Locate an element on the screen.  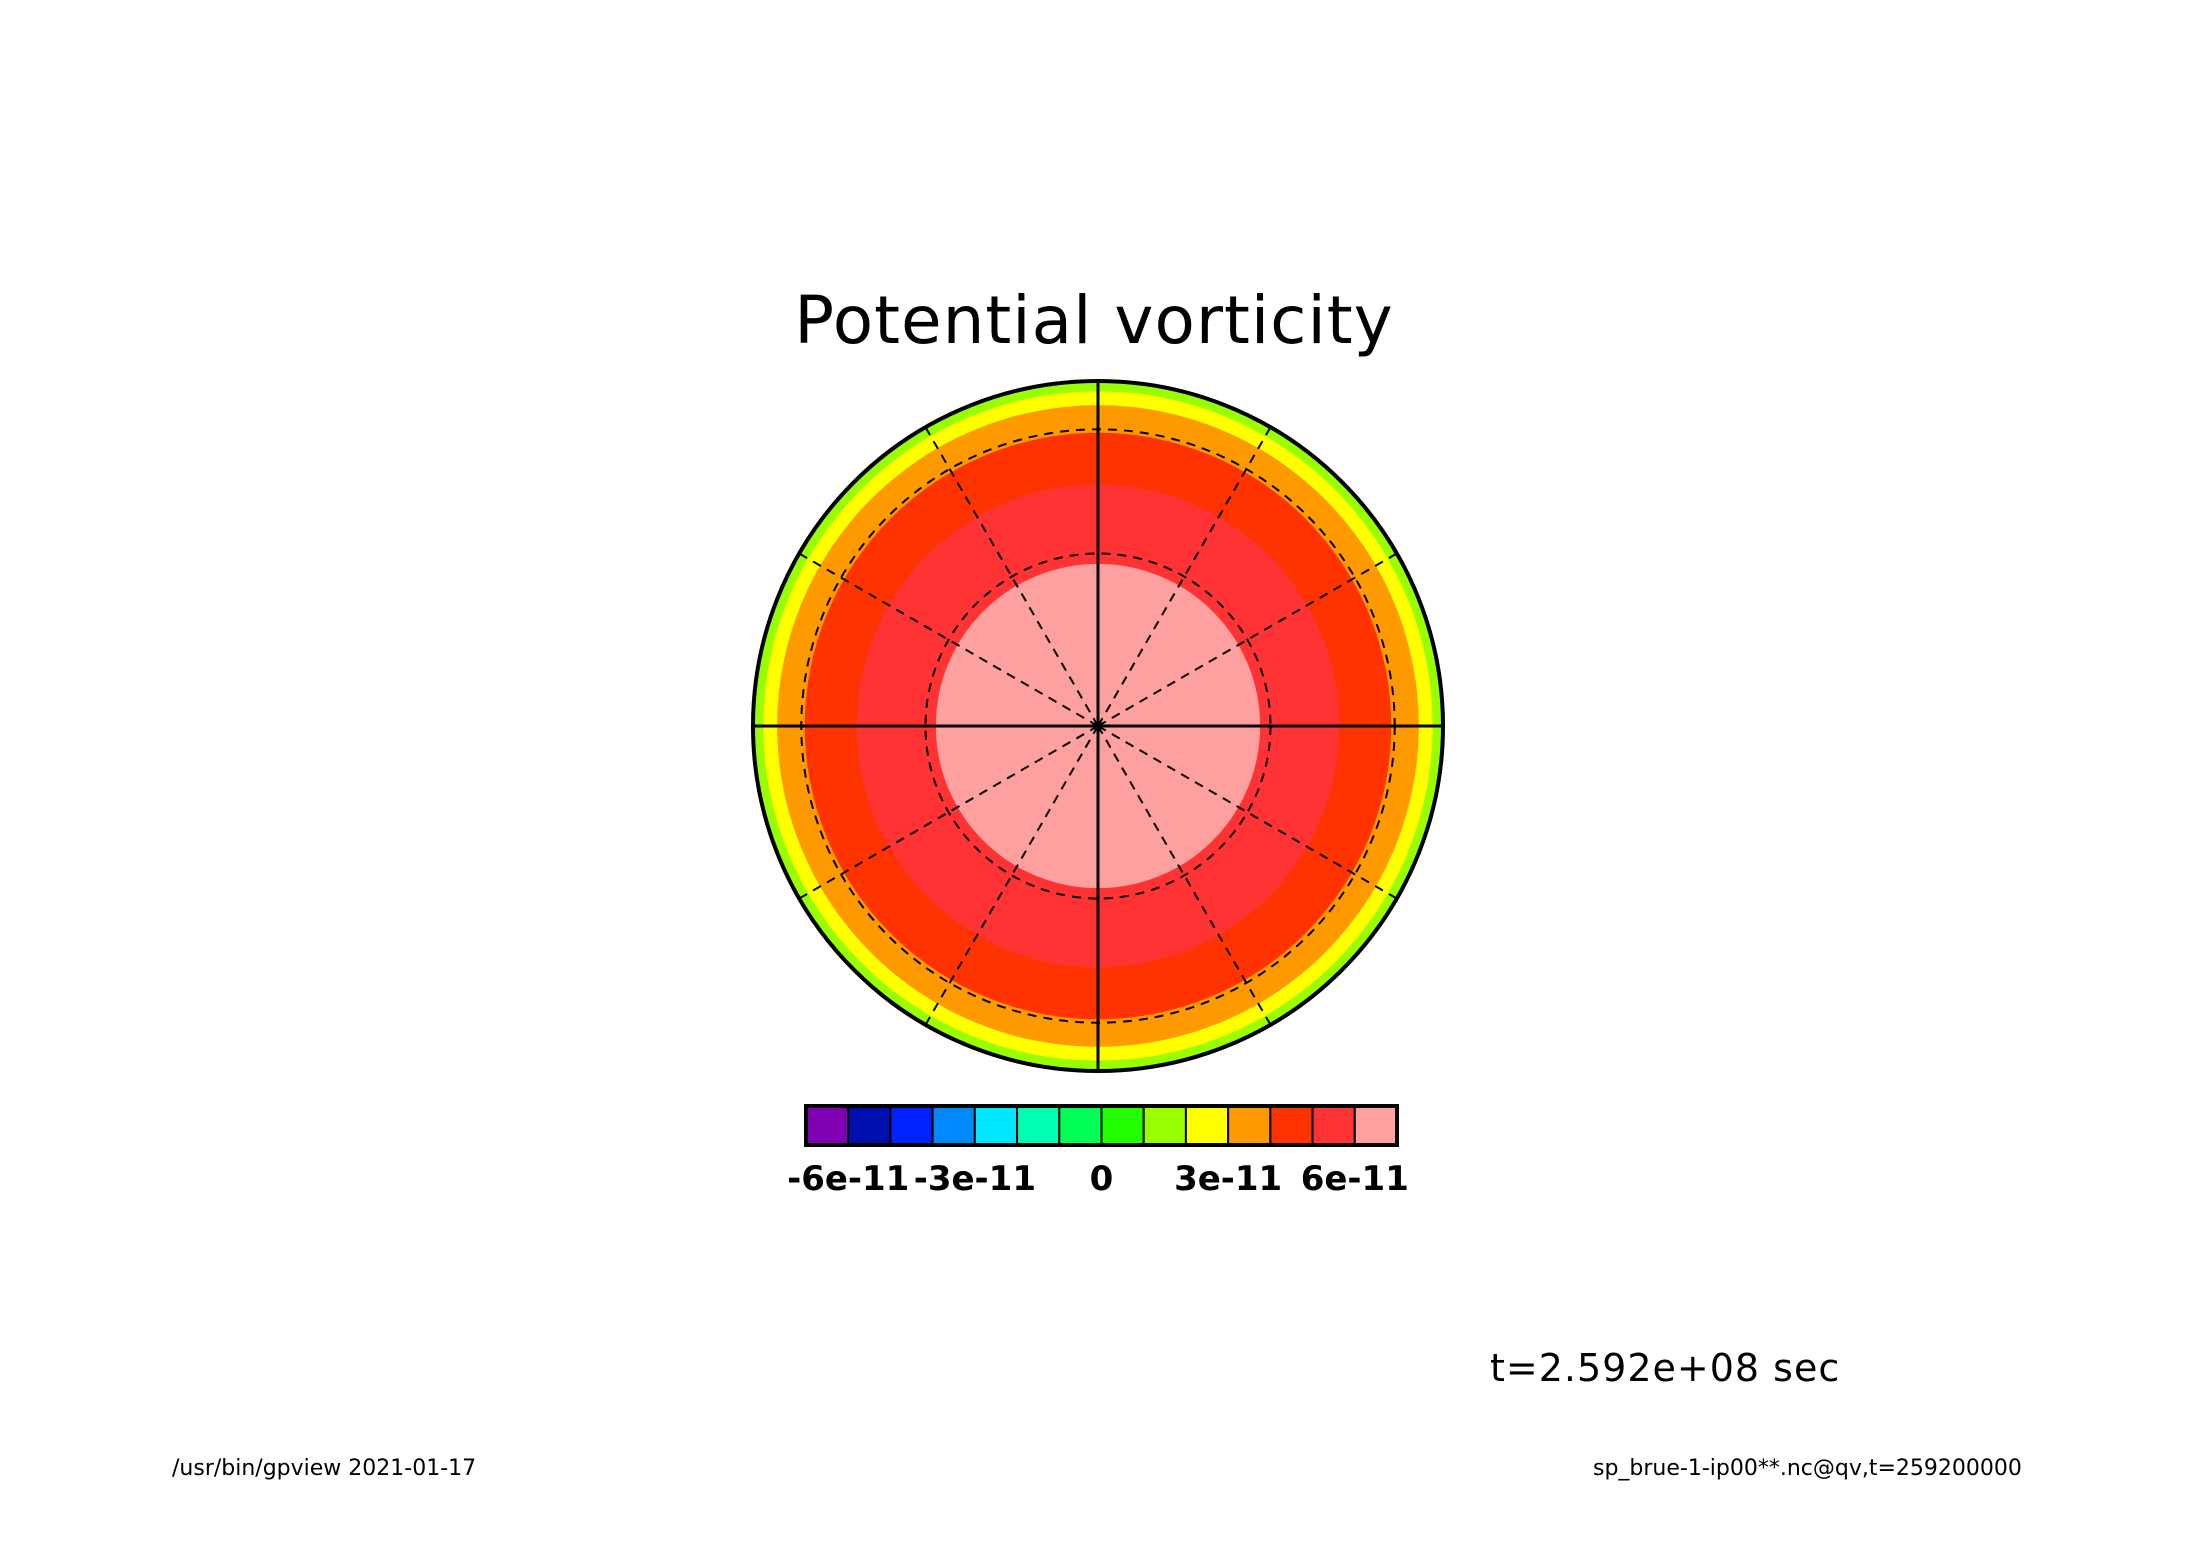
polar-outline is located at coordinates (1098, 726).